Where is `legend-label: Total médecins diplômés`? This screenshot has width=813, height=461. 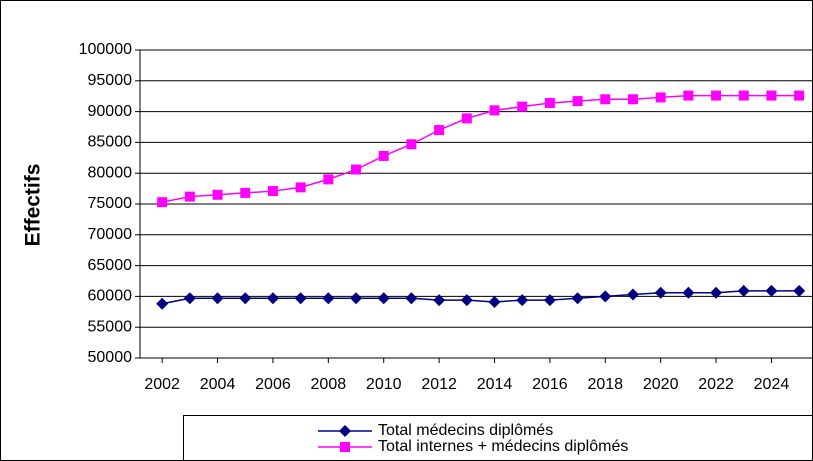
legend-label: Total médecins diplômés is located at coordinates (465, 430).